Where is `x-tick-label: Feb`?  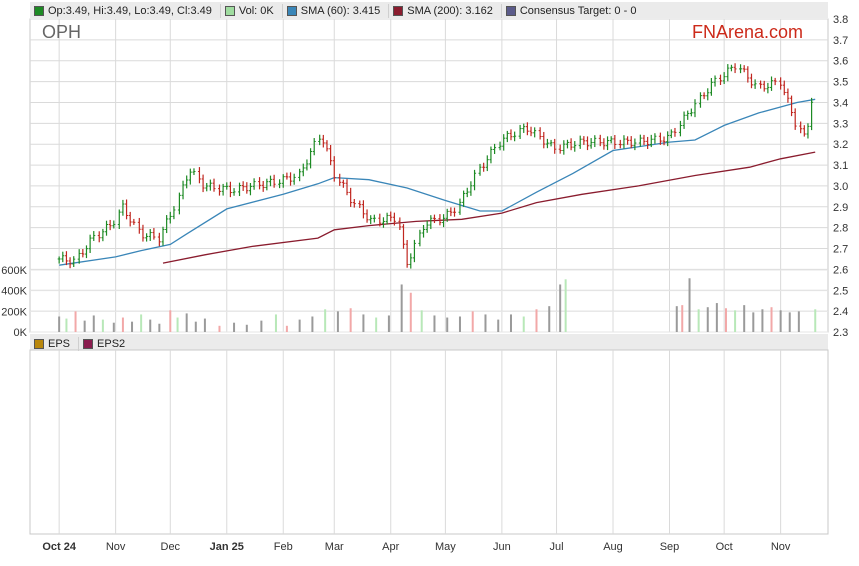
x-tick-label: Feb is located at coordinates (283, 547).